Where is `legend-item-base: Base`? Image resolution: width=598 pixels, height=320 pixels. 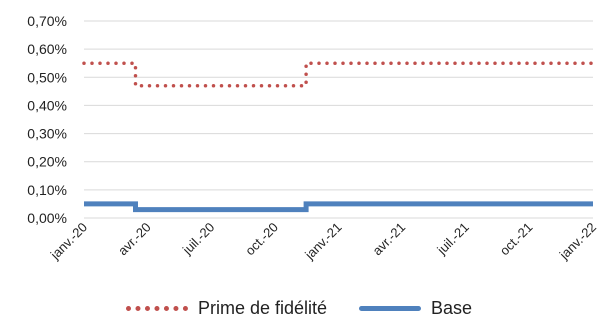 legend-item-base: Base is located at coordinates (415, 308).